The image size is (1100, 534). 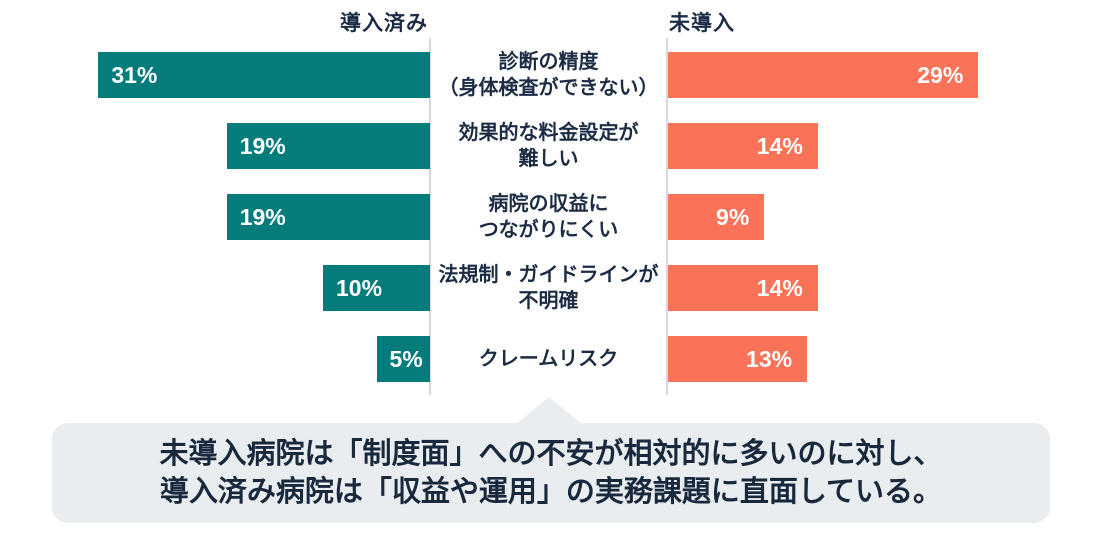 I want to click on bar-implemented: 10%, so click(x=376, y=288).